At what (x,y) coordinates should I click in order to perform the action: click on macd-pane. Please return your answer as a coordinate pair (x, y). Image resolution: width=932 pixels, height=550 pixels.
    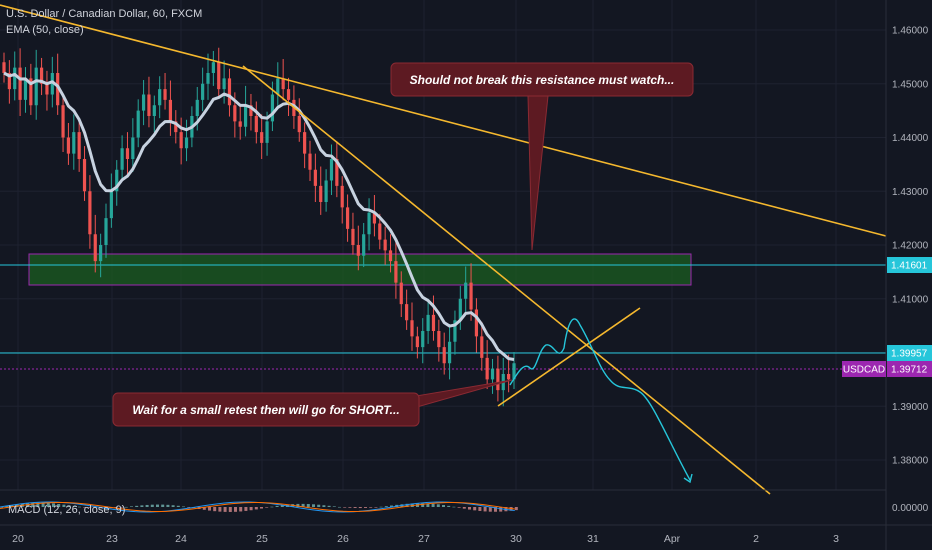
    Looking at the image, I should click on (259, 507).